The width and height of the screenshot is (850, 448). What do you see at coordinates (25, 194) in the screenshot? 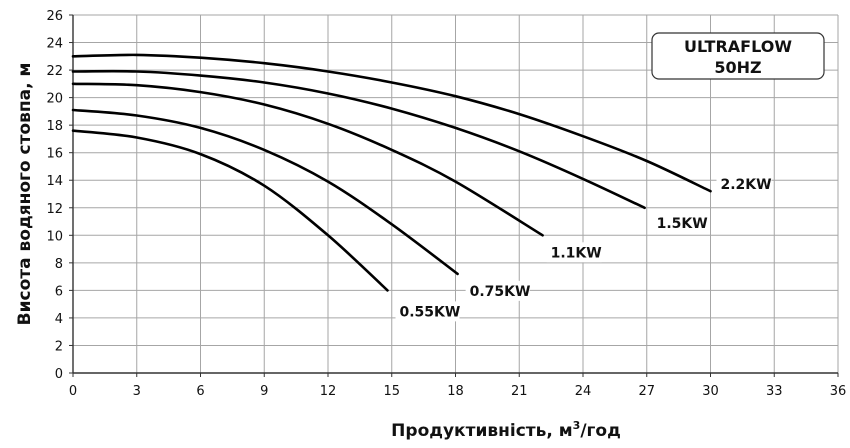
I see `y-axis-title: Висота водяного стовпа, м` at bounding box center [25, 194].